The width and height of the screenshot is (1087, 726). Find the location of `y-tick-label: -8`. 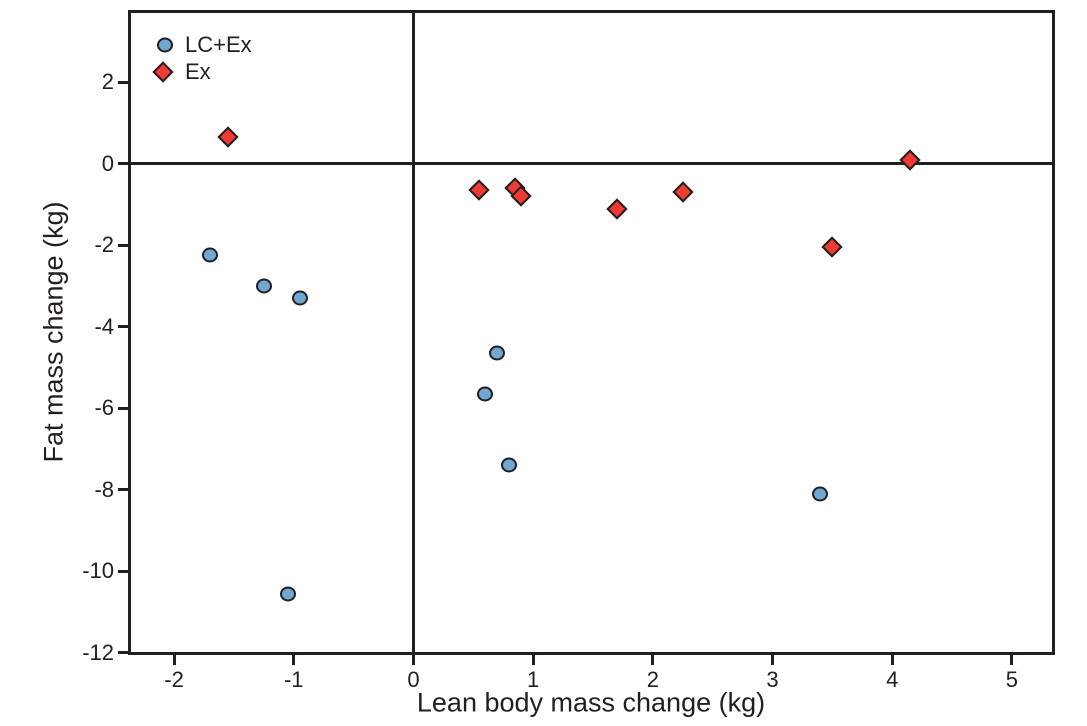

y-tick-label: -8 is located at coordinates (104, 489).